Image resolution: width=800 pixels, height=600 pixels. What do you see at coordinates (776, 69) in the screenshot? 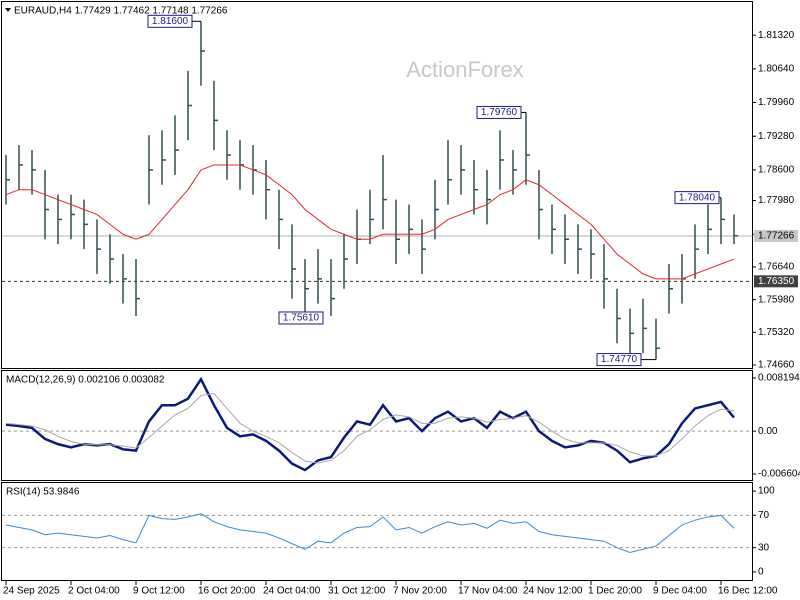
I see `y-tick-label: 1.80640` at bounding box center [776, 69].